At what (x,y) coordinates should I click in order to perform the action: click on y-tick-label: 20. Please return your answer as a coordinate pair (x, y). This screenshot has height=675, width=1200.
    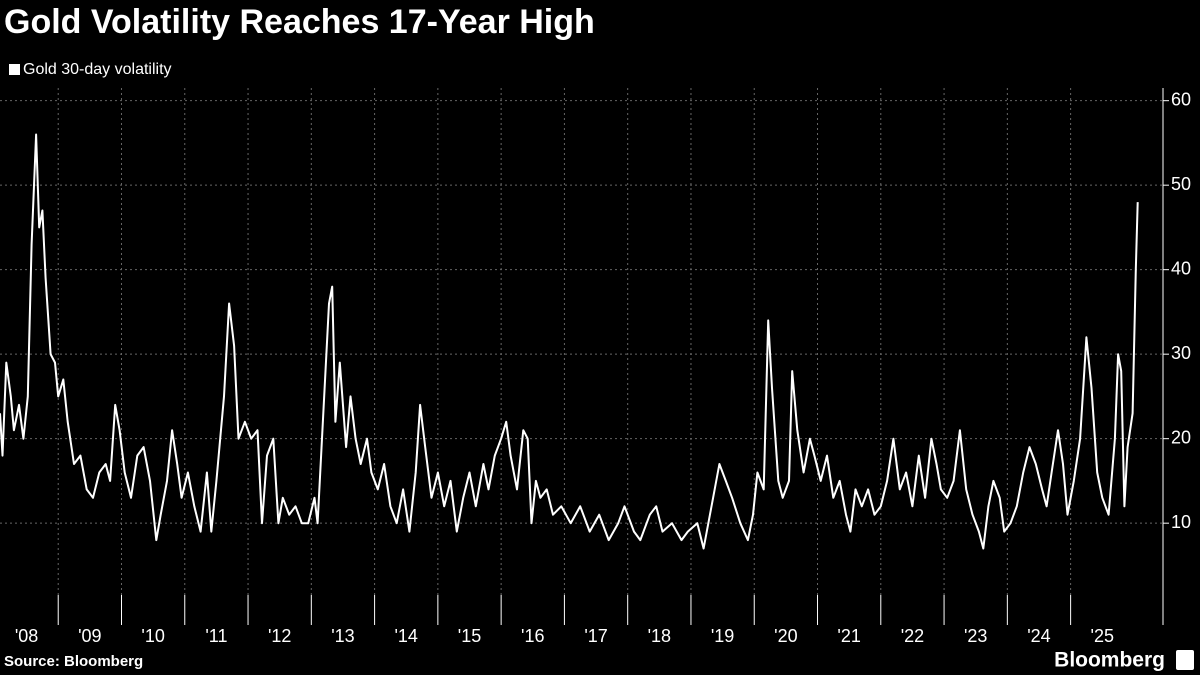
    Looking at the image, I should click on (1181, 437).